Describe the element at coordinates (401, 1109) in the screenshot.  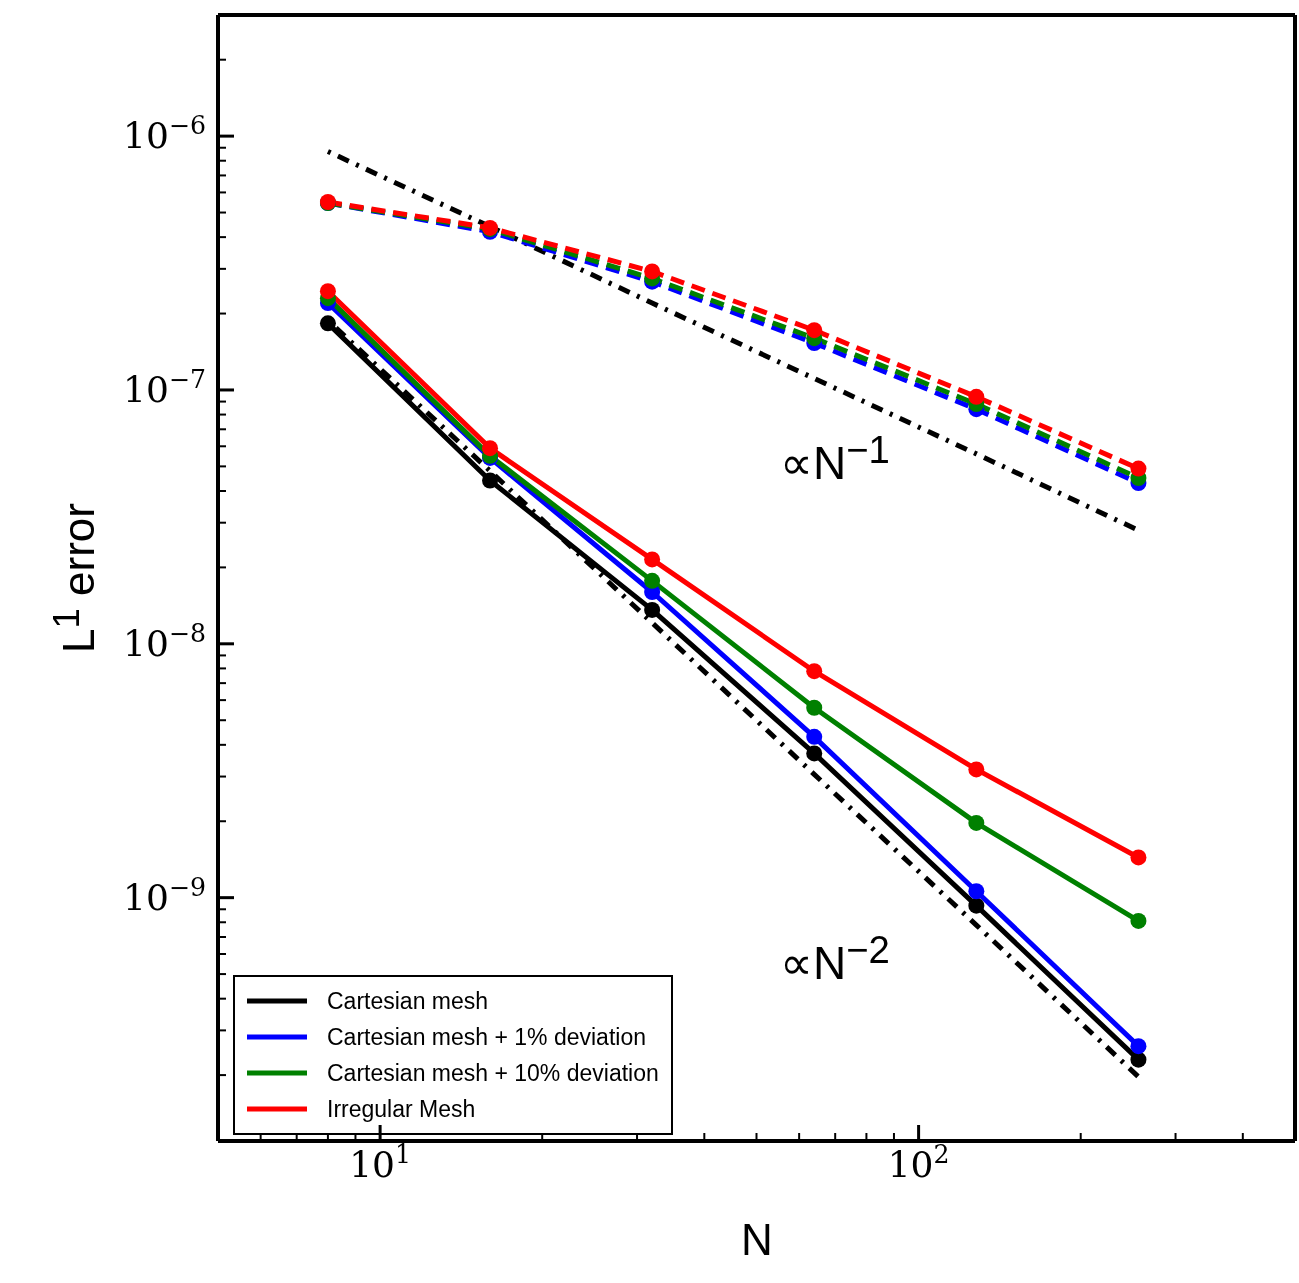
I see `legend-label: Irregular Mesh` at that location.